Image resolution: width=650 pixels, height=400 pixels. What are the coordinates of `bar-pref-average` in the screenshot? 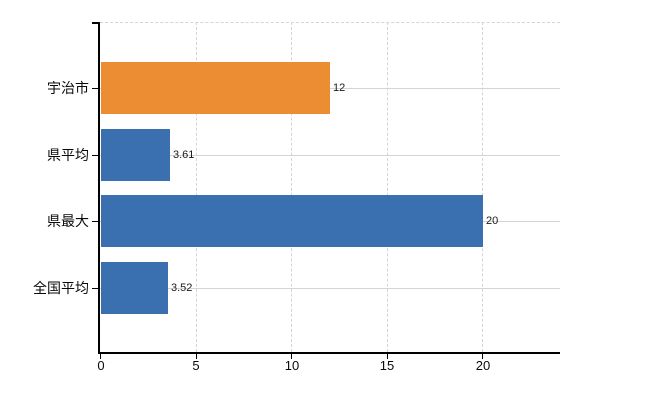 It's located at (135, 155).